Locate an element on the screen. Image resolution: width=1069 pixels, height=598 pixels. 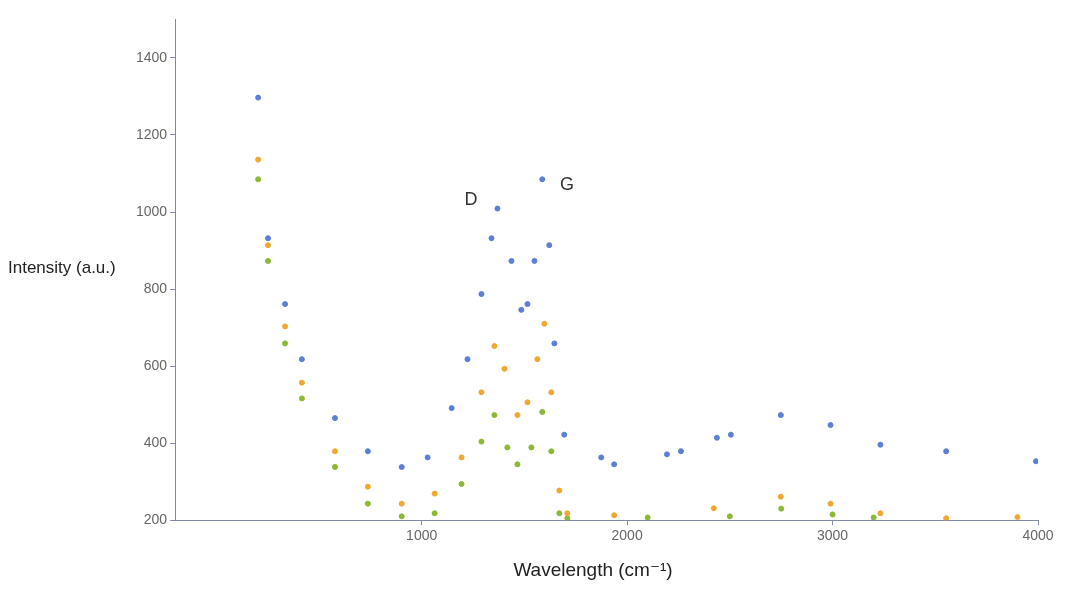
y-tick-label: 600 is located at coordinates (155, 364).